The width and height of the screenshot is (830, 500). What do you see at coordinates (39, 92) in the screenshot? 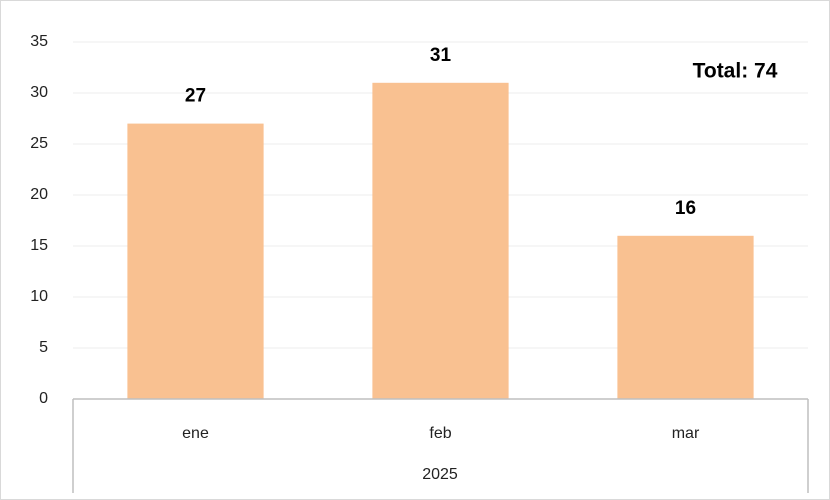
I see `y-tick-label: 30` at bounding box center [39, 92].